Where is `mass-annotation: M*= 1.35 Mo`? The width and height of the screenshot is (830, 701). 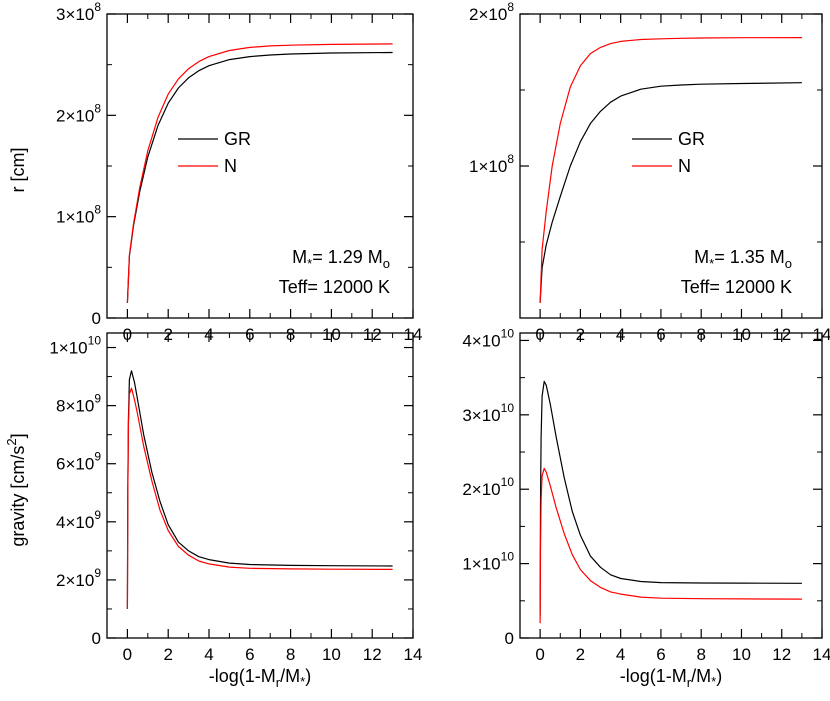 mass-annotation: M*= 1.35 Mo is located at coordinates (743, 259).